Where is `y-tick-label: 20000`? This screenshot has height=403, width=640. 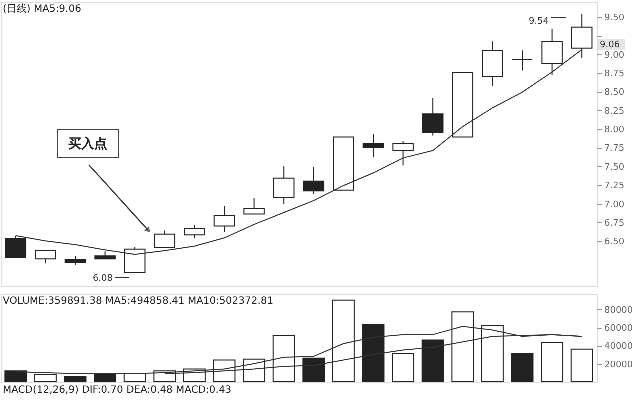 y-tick-label: 20000 is located at coordinates (619, 365).